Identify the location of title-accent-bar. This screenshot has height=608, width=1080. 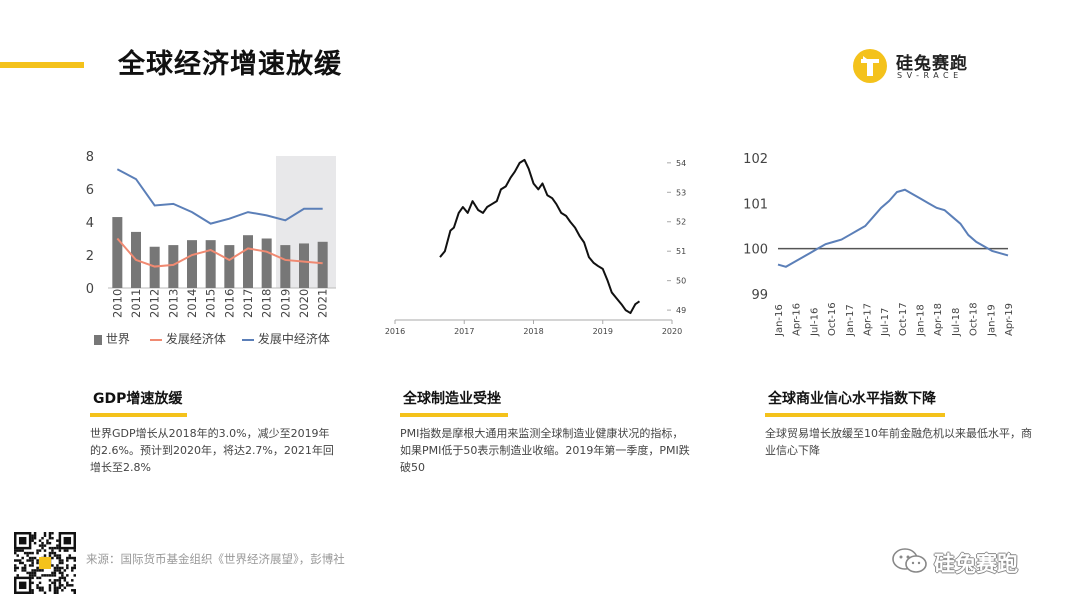
(42, 65).